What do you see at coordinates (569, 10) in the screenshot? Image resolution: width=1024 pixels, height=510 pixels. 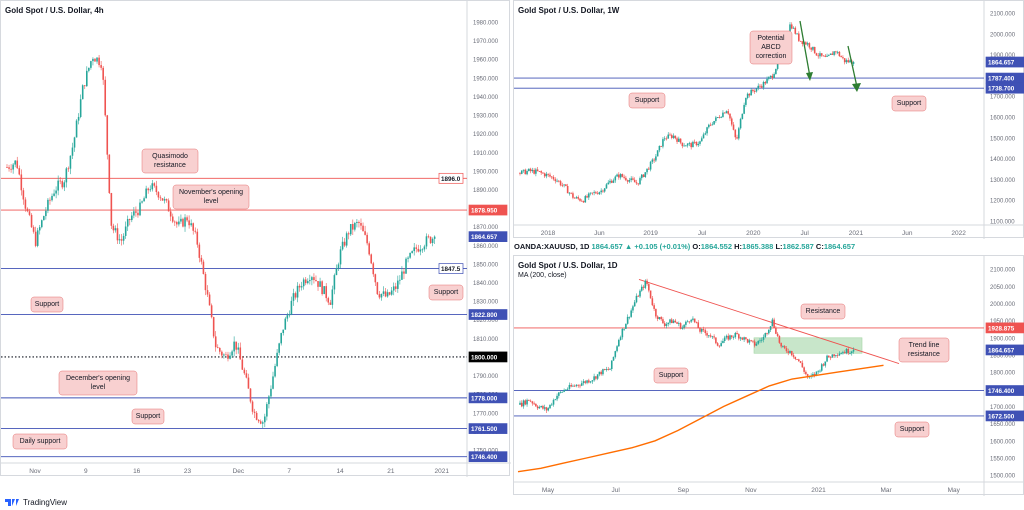 I see `chart-title: Gold Spot / U.S. Dollar, 1W` at bounding box center [569, 10].